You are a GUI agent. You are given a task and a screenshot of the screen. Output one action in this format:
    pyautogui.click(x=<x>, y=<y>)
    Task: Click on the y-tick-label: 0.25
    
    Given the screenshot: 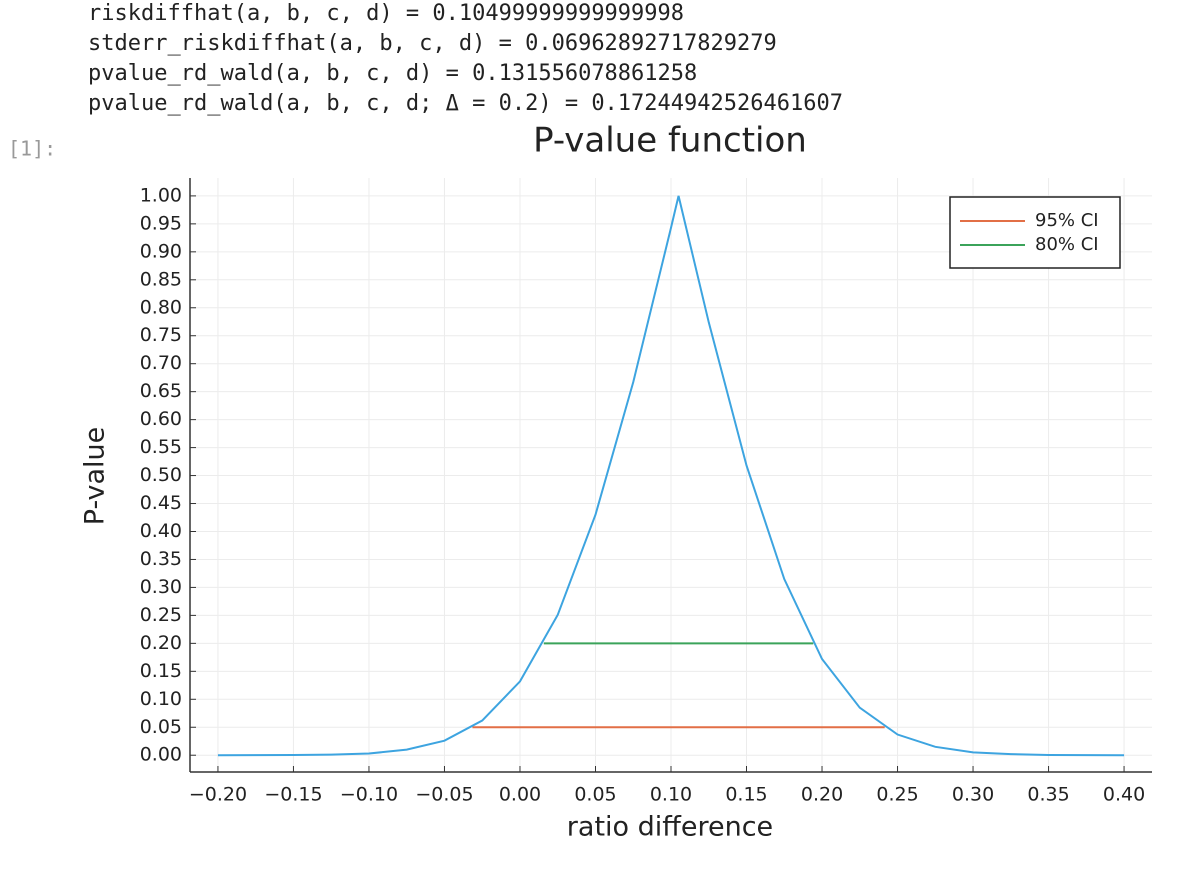 What is the action you would take?
    pyautogui.click(x=161, y=615)
    